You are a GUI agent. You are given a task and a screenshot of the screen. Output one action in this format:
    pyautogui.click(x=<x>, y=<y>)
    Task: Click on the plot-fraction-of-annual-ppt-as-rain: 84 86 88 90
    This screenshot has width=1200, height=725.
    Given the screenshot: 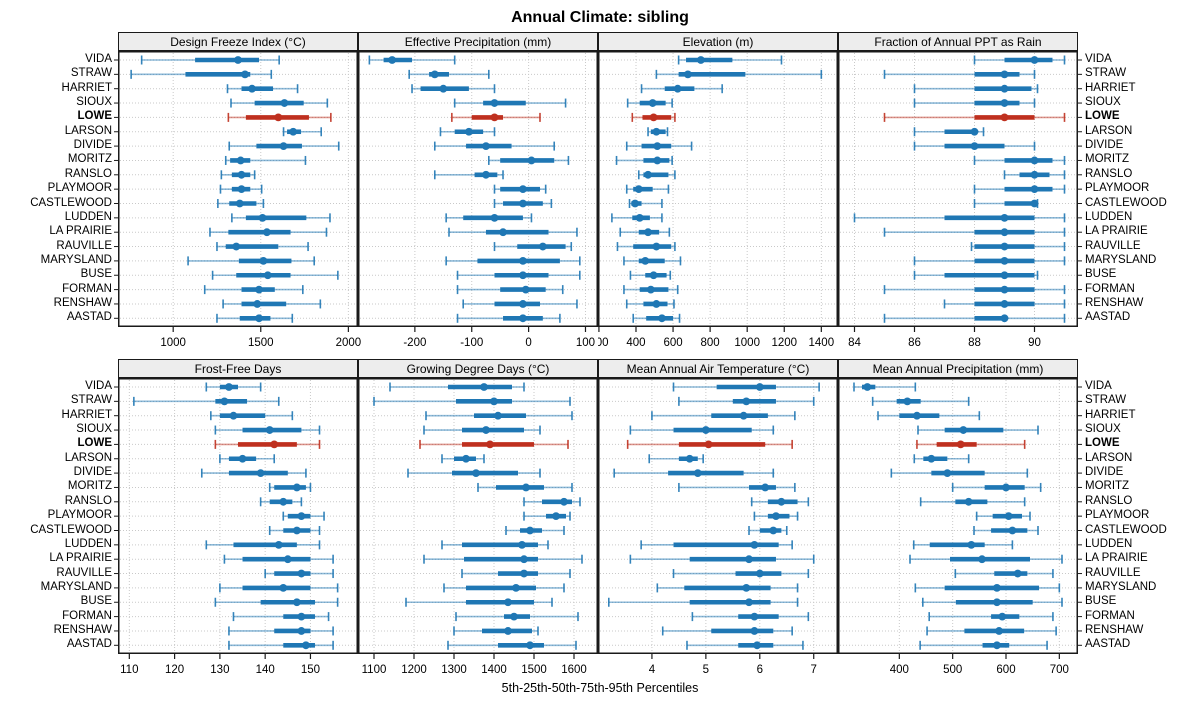 What is the action you would take?
    pyautogui.click(x=960, y=200)
    